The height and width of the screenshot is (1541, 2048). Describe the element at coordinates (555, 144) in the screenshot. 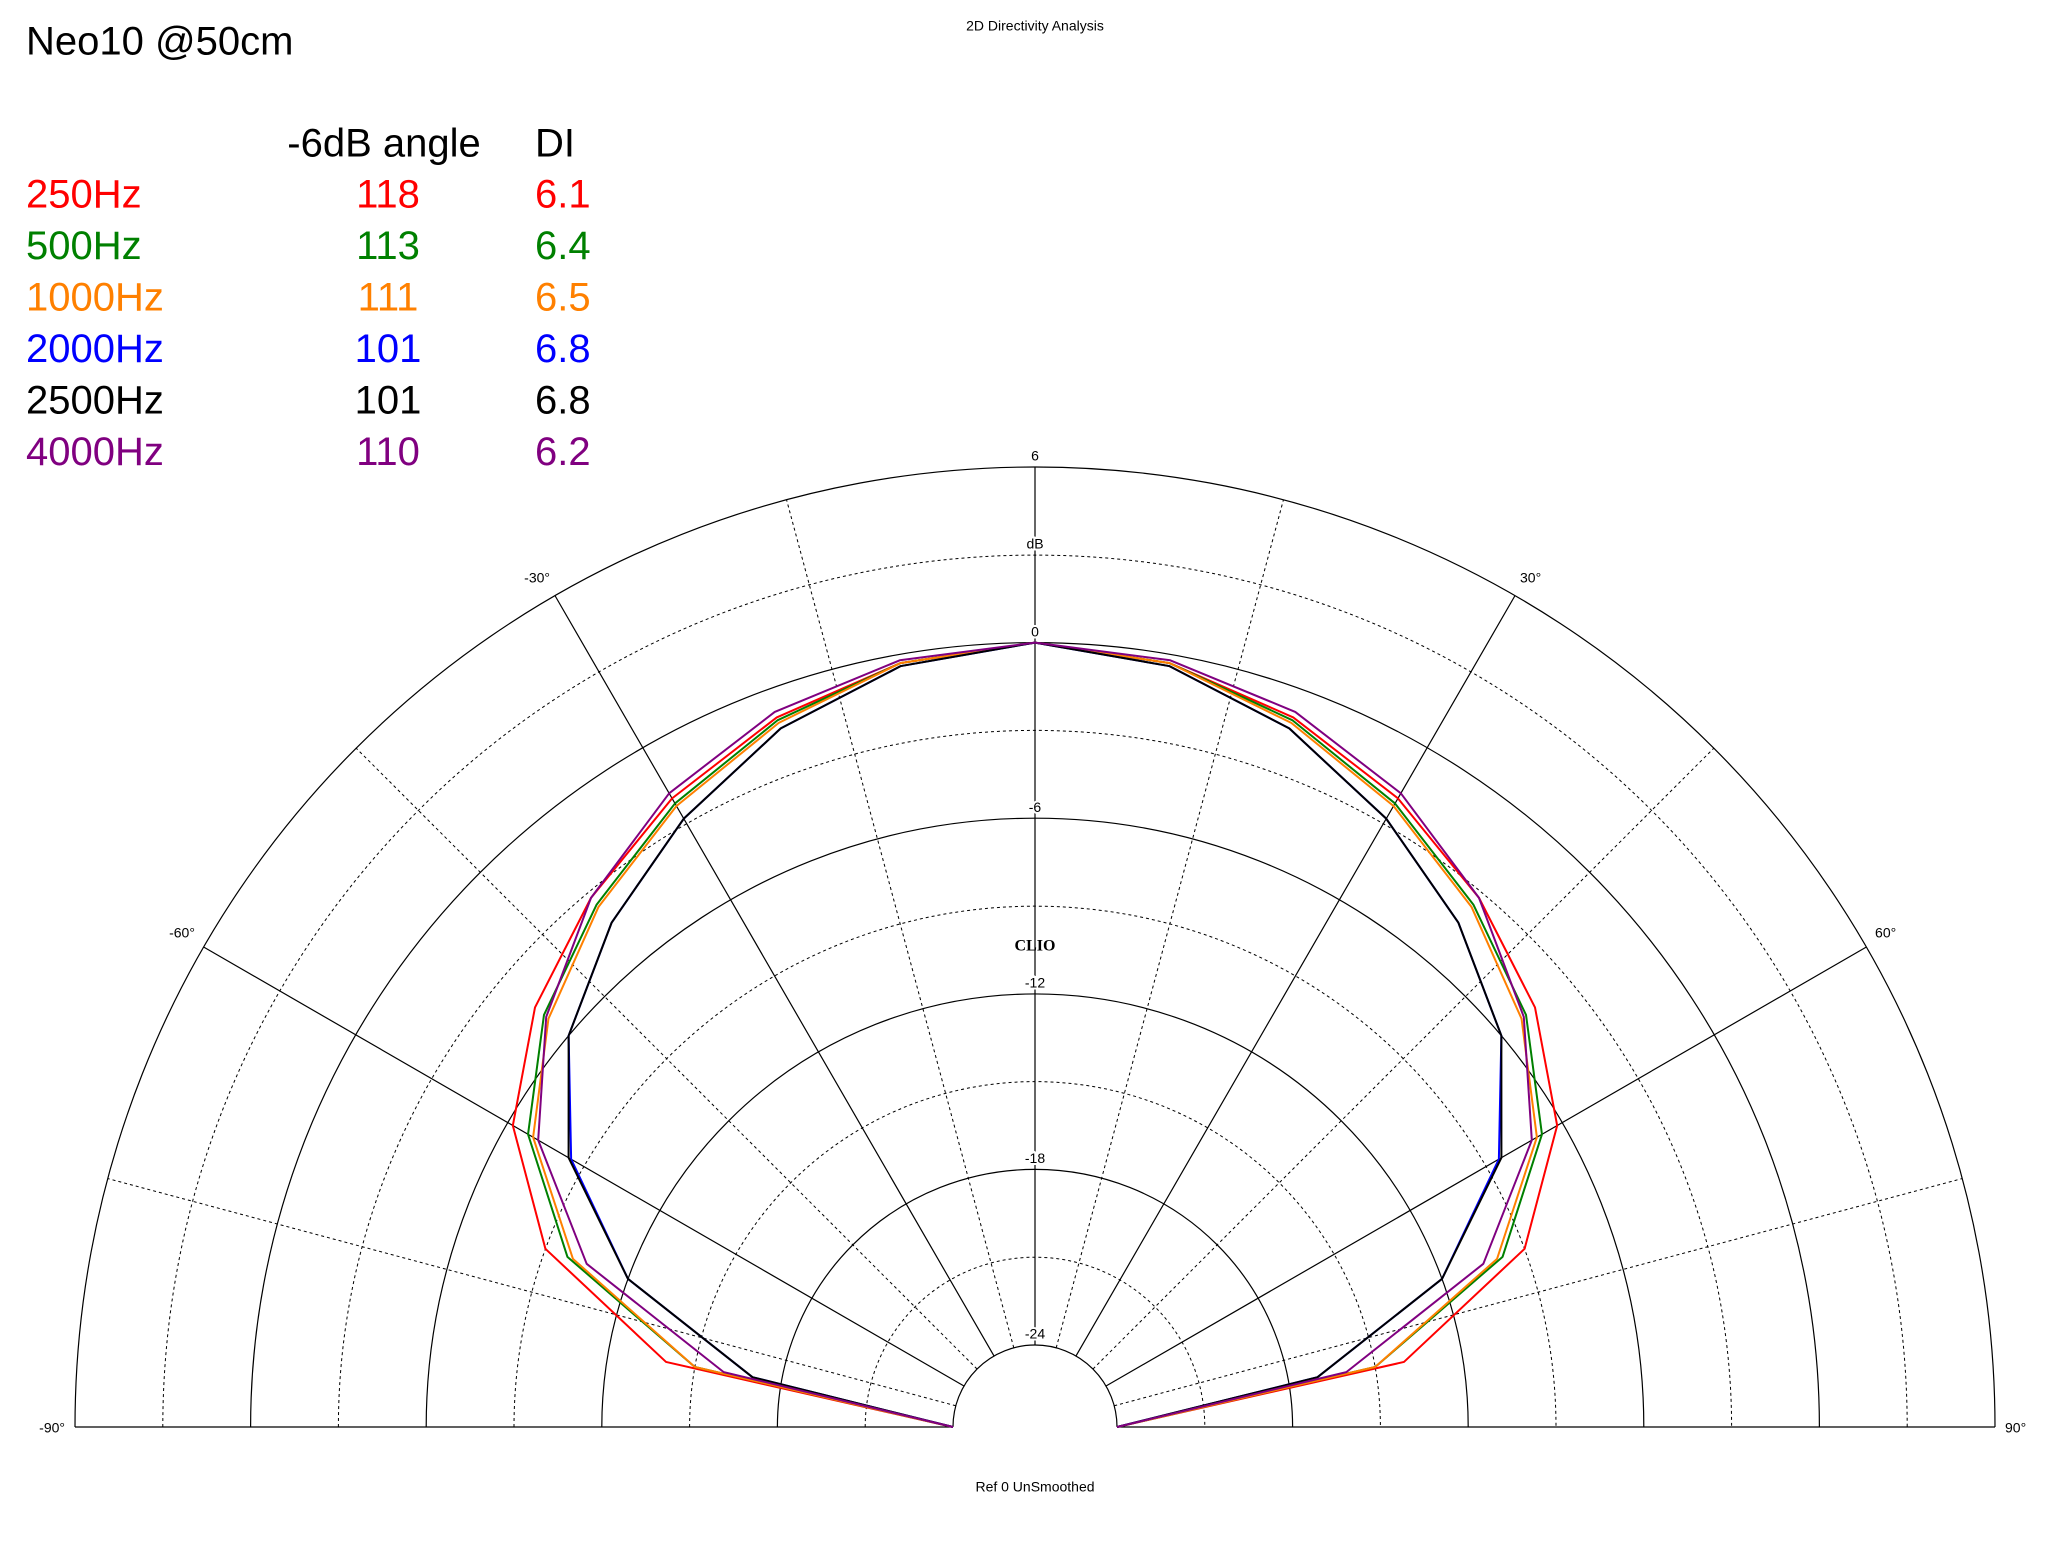

I see `table-header: DI` at that location.